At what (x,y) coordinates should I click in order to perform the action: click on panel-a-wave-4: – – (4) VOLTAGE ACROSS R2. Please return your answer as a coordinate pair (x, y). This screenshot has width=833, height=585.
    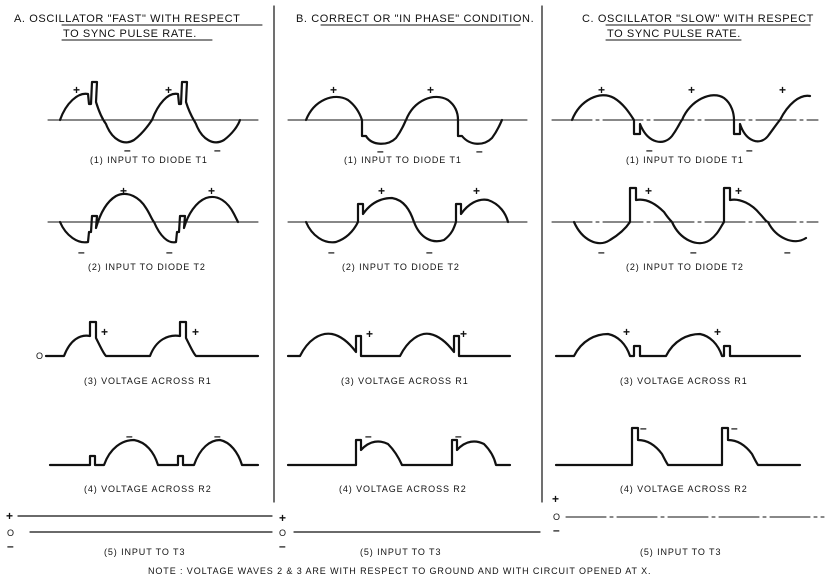
    Looking at the image, I should click on (154, 461).